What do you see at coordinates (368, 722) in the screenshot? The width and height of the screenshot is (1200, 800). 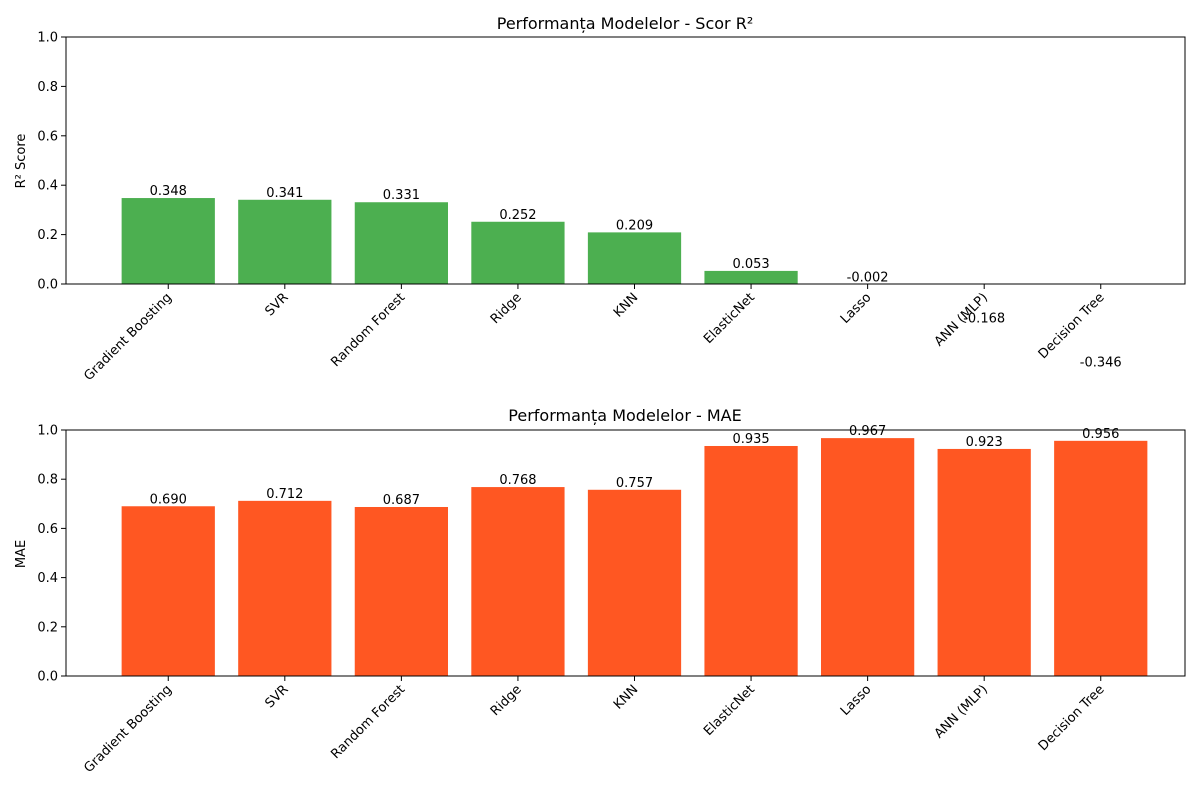 I see `mae-xtick-label: Random Forest` at bounding box center [368, 722].